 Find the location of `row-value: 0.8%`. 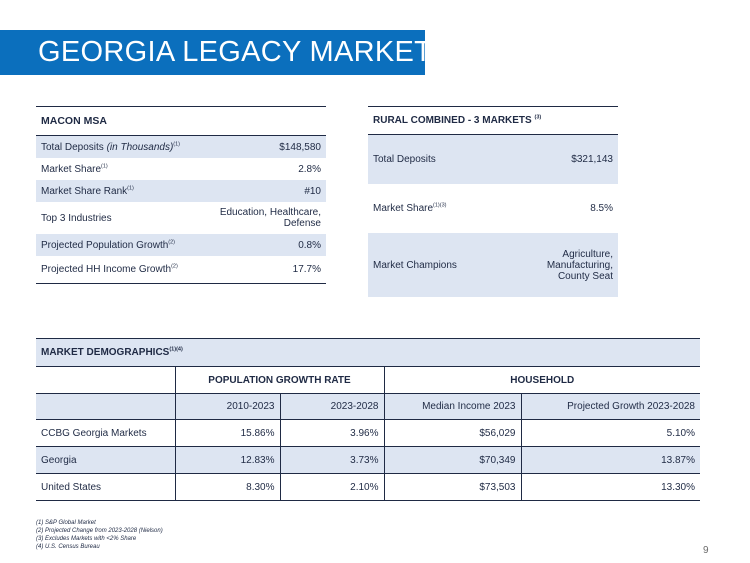

row-value: 0.8% is located at coordinates (309, 245).